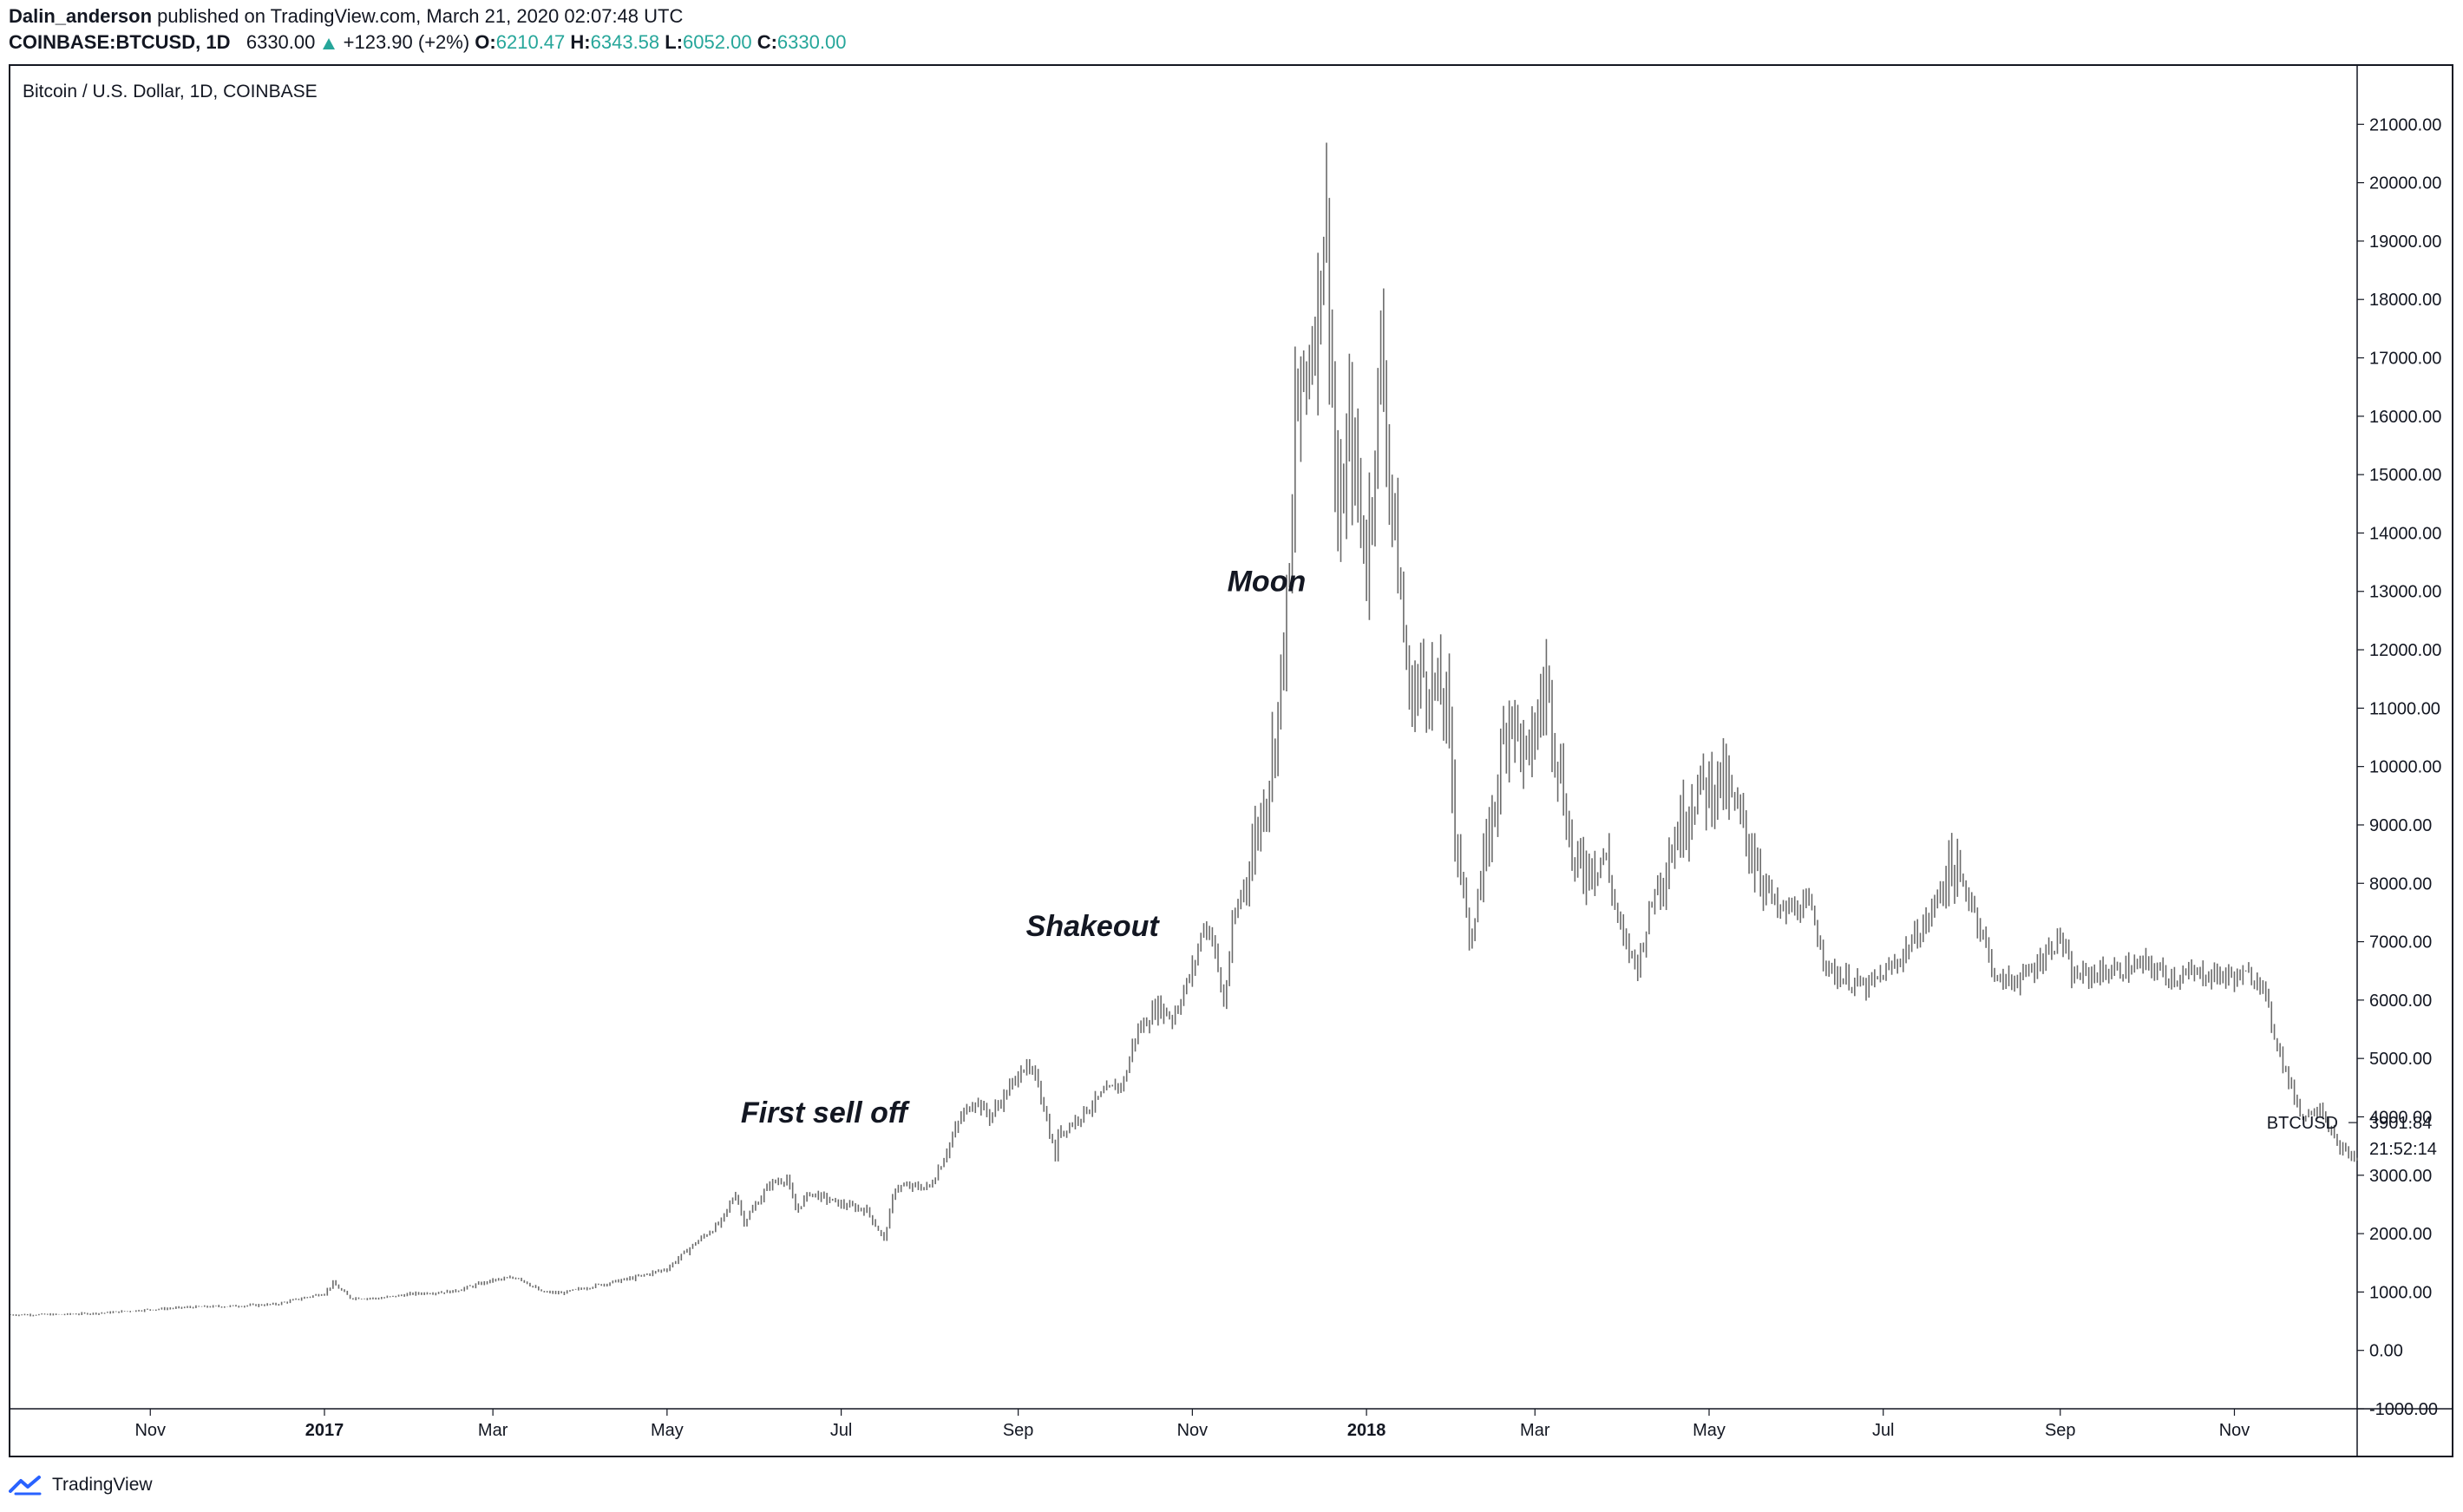 Image resolution: width=2463 pixels, height=1512 pixels. What do you see at coordinates (2405, 650) in the screenshot?
I see `y-tick-label: 12000.00` at bounding box center [2405, 650].